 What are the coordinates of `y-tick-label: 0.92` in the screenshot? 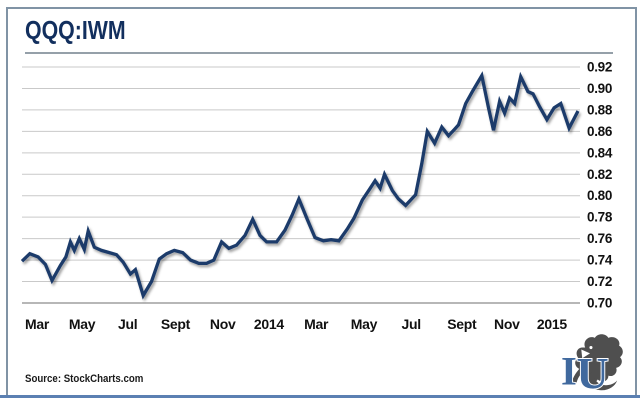 It's located at (599, 67).